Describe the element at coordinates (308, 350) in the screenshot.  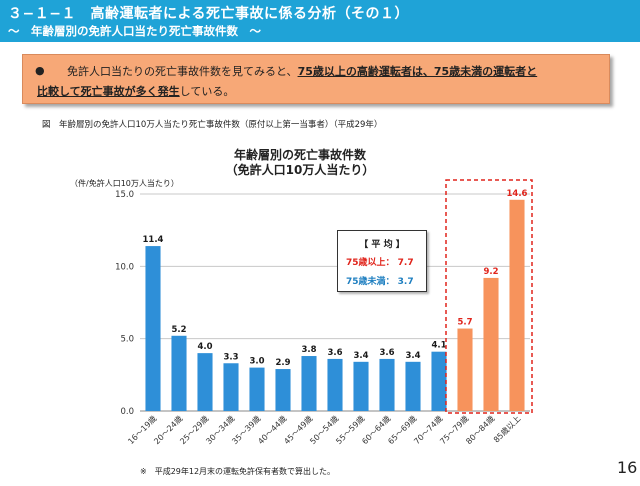
I see `data-label: 3.8` at that location.